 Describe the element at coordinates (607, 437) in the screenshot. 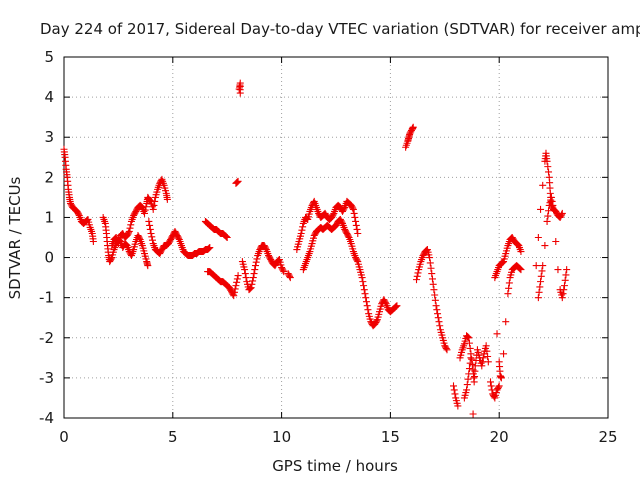

I see `x-tick-label: 25` at that location.